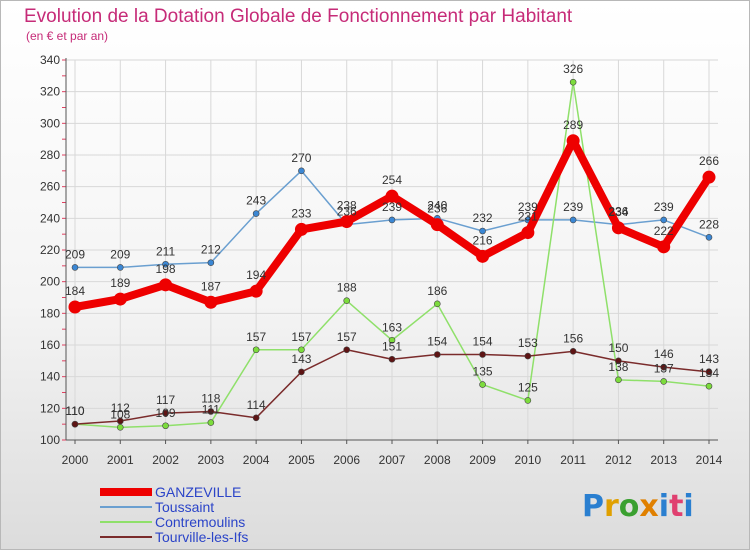  I want to click on data-label: 211, so click(165, 251).